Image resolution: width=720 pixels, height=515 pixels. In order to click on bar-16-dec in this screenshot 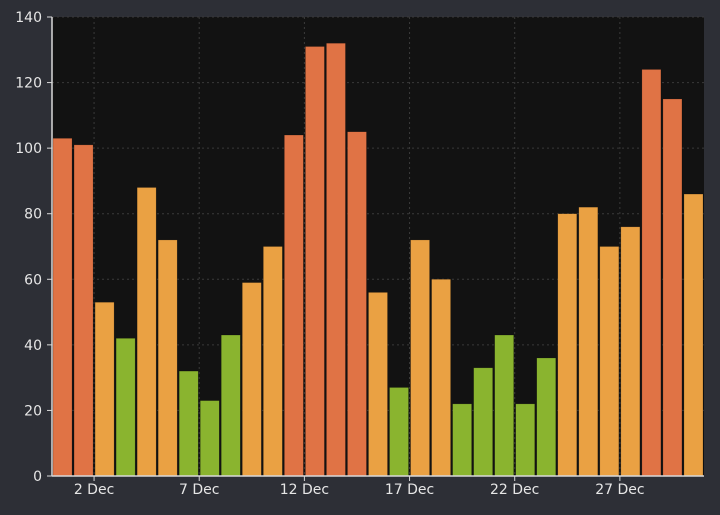, I will do `click(378, 384)`.